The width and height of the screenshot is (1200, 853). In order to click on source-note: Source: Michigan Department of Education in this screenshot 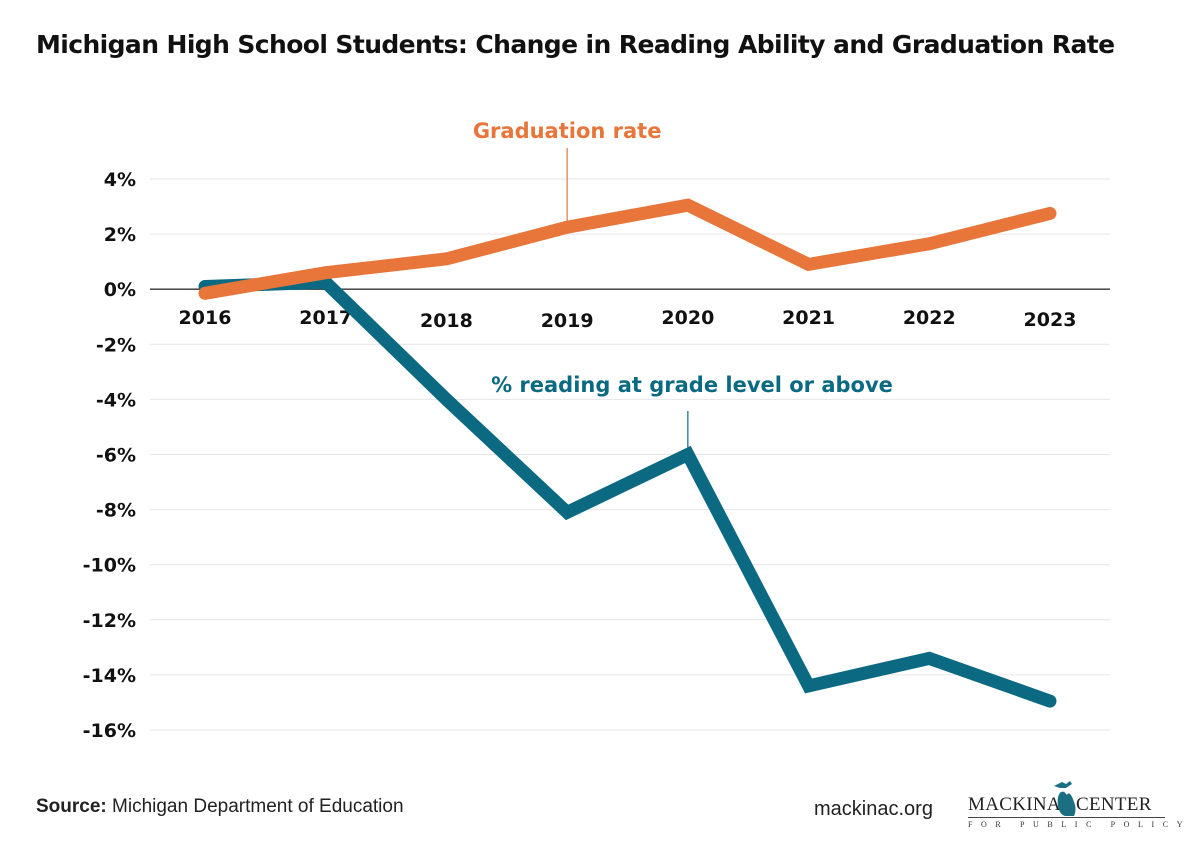, I will do `click(220, 807)`.